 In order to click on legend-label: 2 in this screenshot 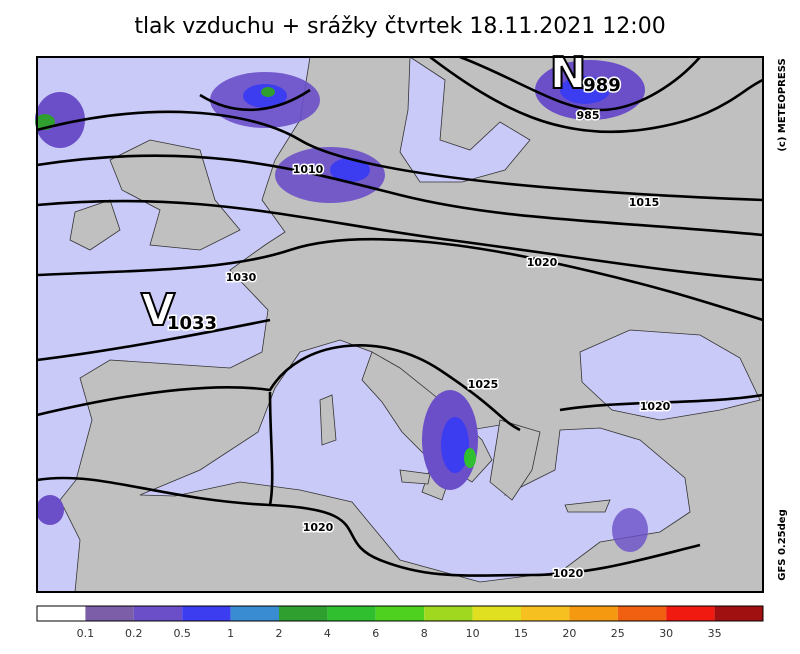, I will do `click(279, 633)`.